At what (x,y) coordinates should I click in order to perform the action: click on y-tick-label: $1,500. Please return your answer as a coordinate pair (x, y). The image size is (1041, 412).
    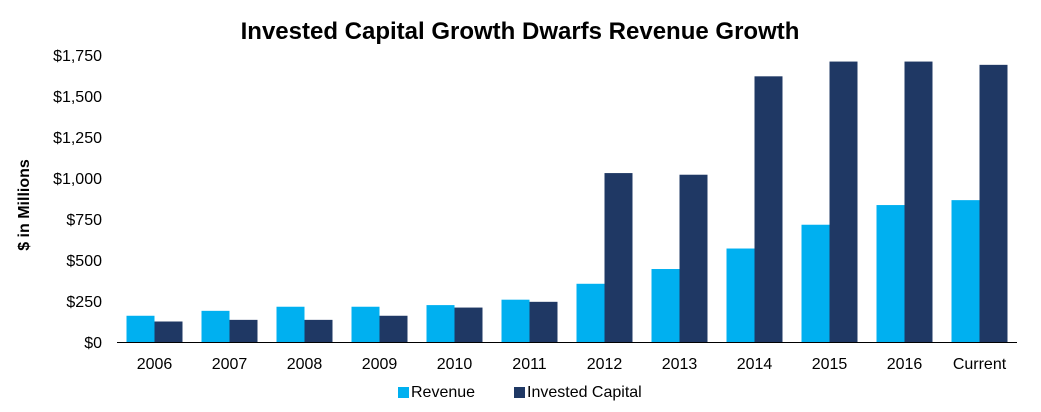
    Looking at the image, I should click on (77, 97).